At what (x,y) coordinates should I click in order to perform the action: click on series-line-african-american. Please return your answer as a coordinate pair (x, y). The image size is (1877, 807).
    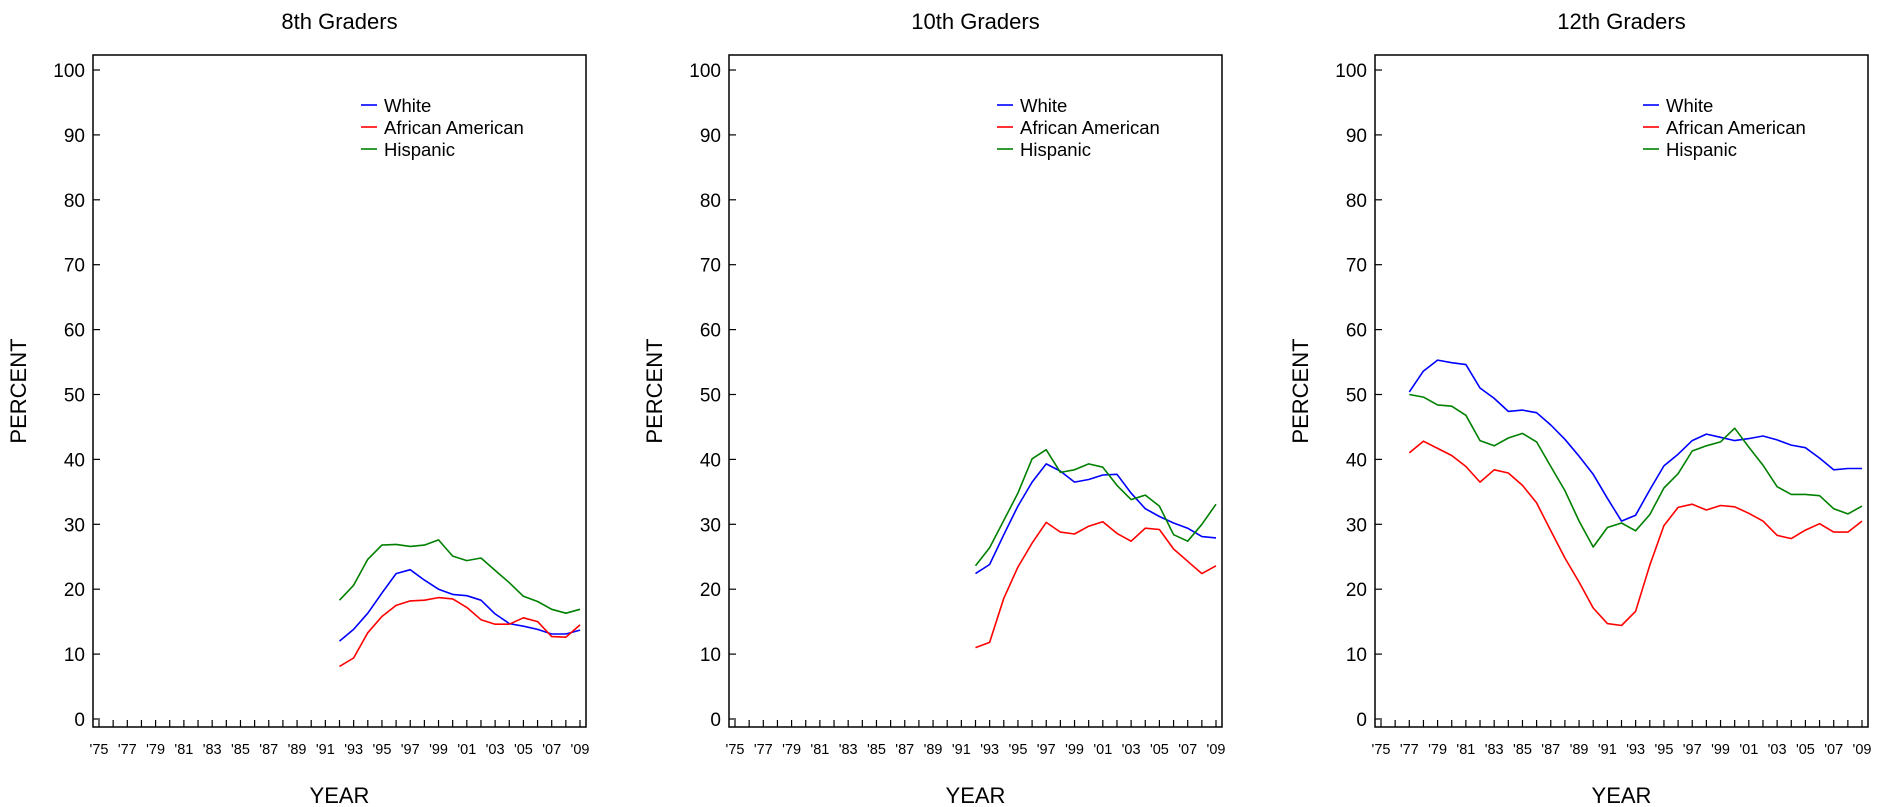
    Looking at the image, I should click on (460, 632).